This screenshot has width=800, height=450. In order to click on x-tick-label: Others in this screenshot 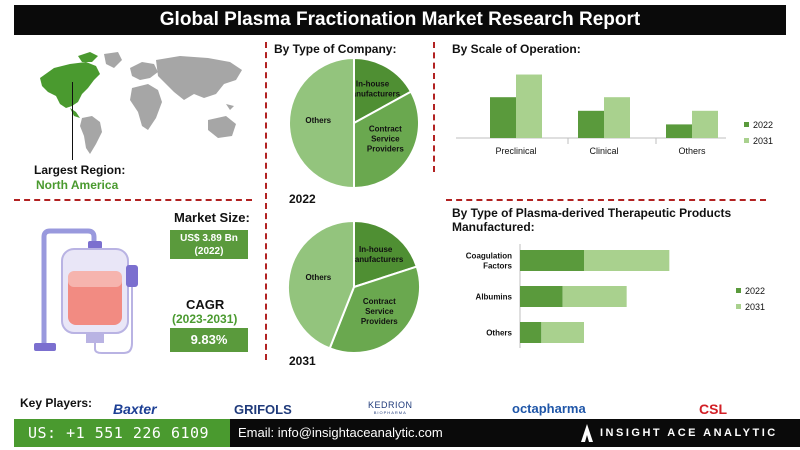, I will do `click(692, 151)`.